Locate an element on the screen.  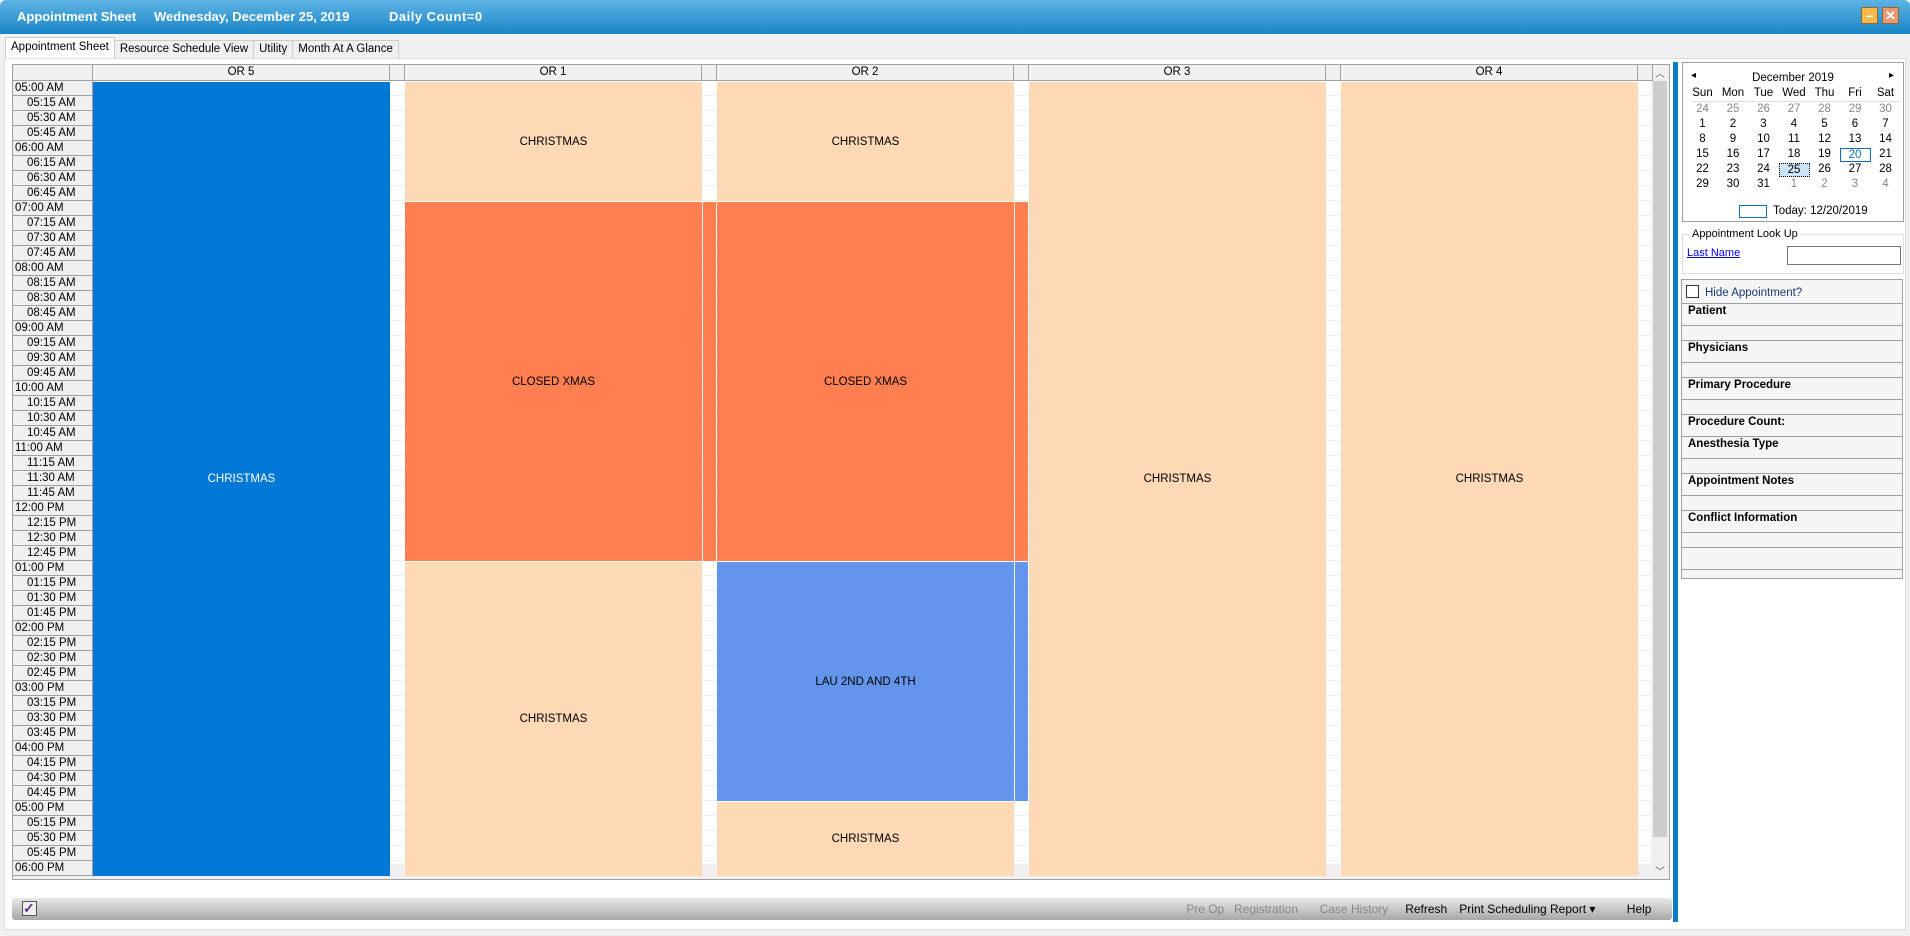
scroll-down-icon: ﹀ is located at coordinates (1660, 872).